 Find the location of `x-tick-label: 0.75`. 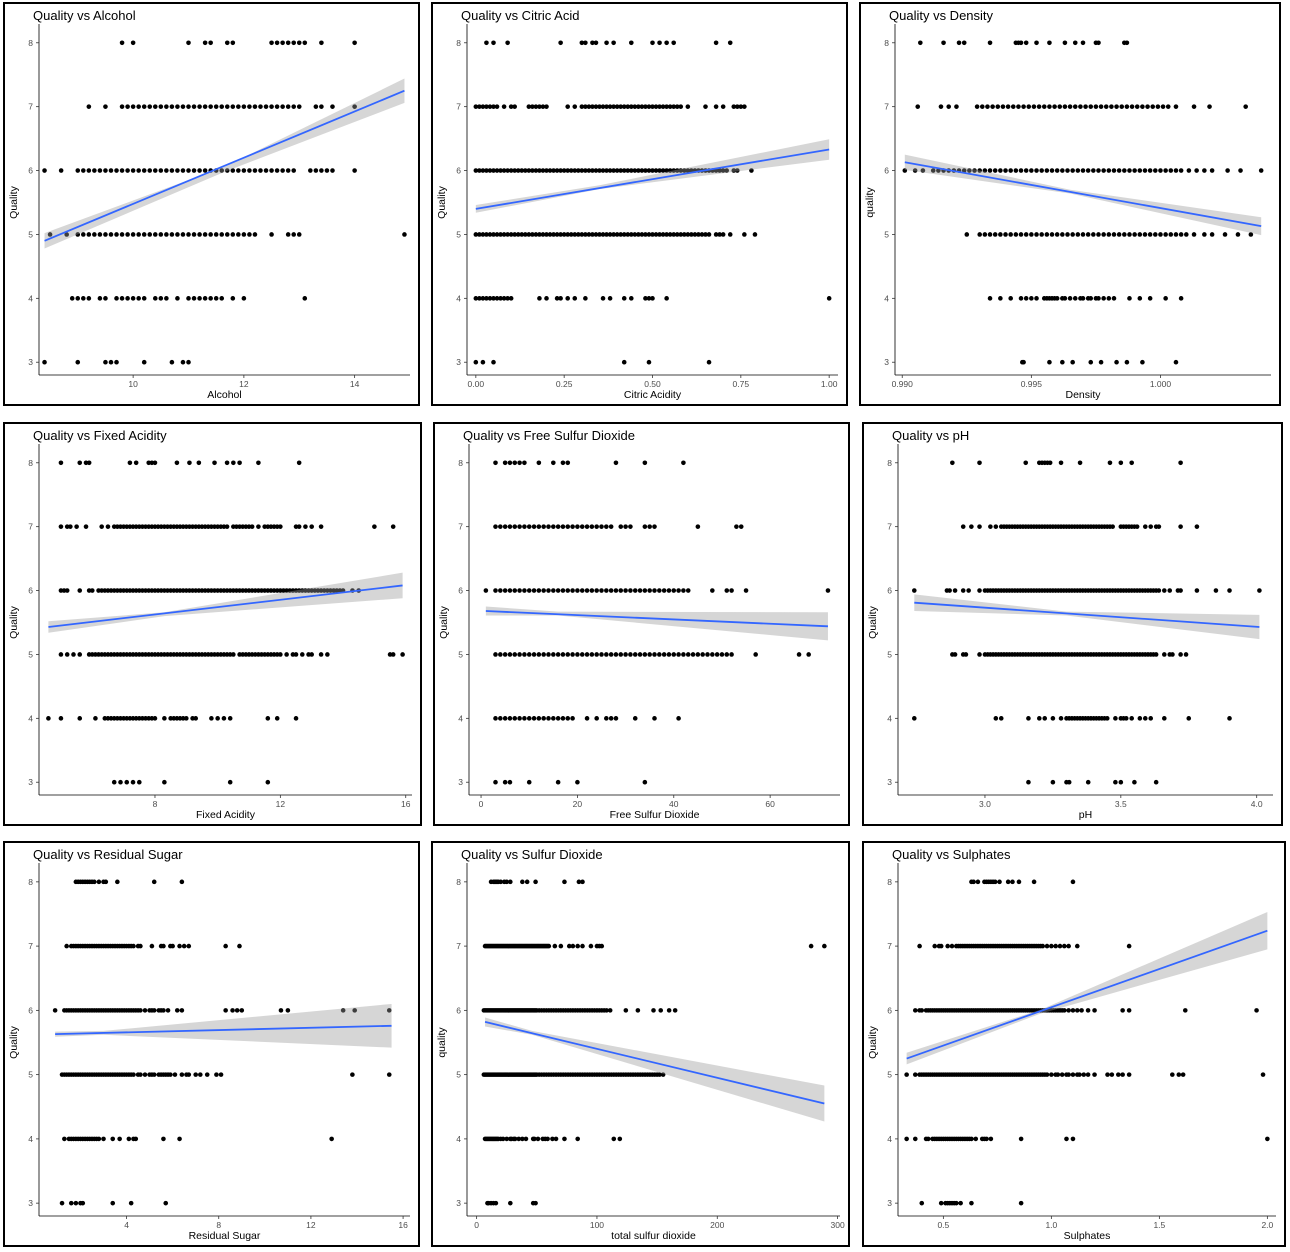

x-tick-label: 0.75 is located at coordinates (741, 384).